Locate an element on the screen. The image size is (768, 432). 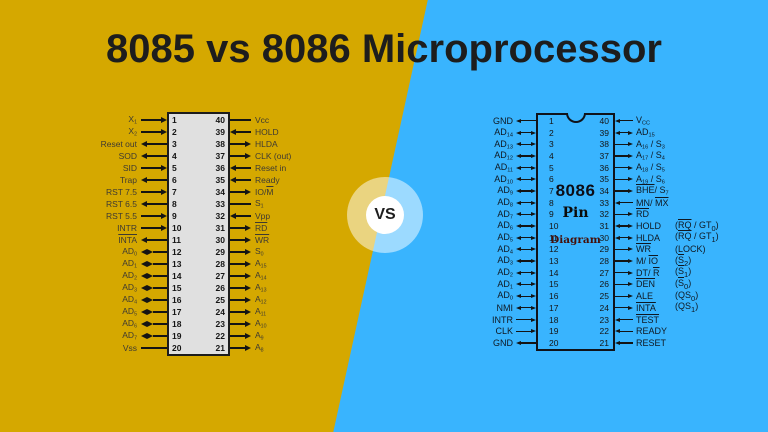
pin-label: X1 is located at coordinates (132, 120).